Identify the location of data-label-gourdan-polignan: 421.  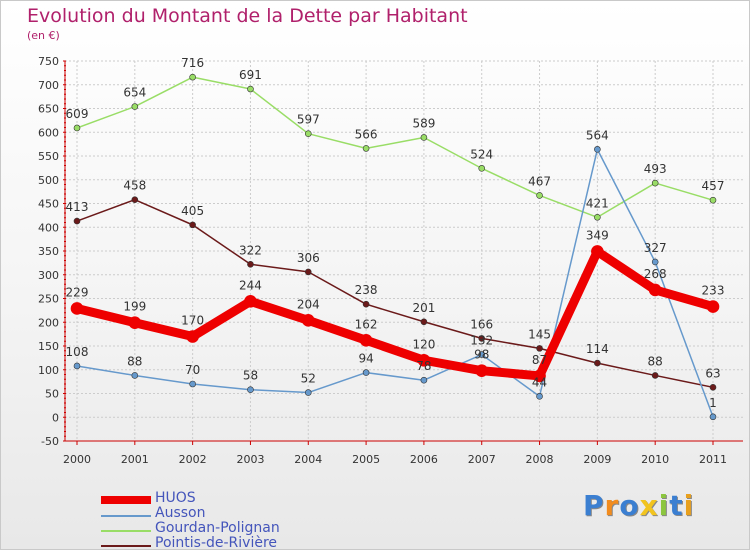
(597, 203).